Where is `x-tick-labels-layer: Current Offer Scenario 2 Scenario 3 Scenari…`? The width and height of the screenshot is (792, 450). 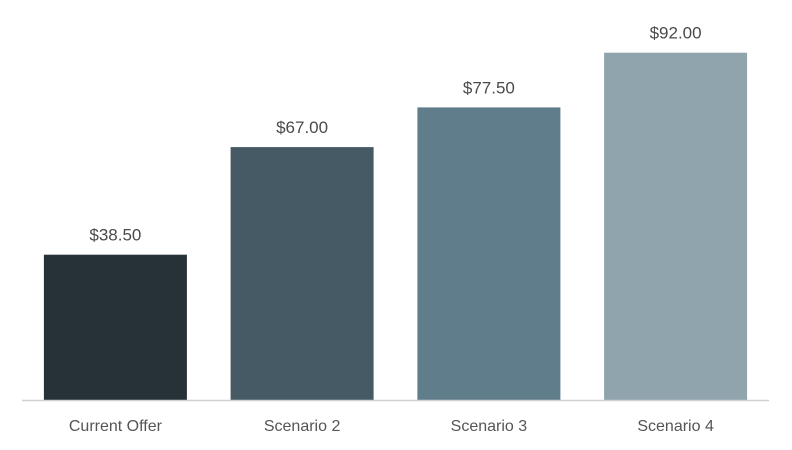 x-tick-labels-layer: Current Offer Scenario 2 Scenario 3 Scenari… is located at coordinates (391, 426).